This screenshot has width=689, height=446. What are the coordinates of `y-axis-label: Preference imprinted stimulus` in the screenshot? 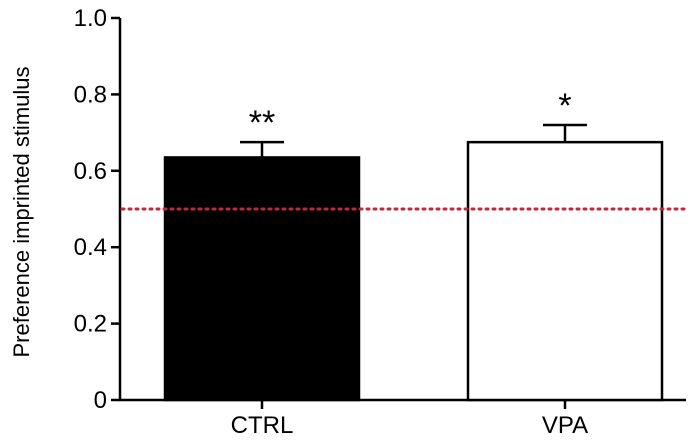 It's located at (21, 211).